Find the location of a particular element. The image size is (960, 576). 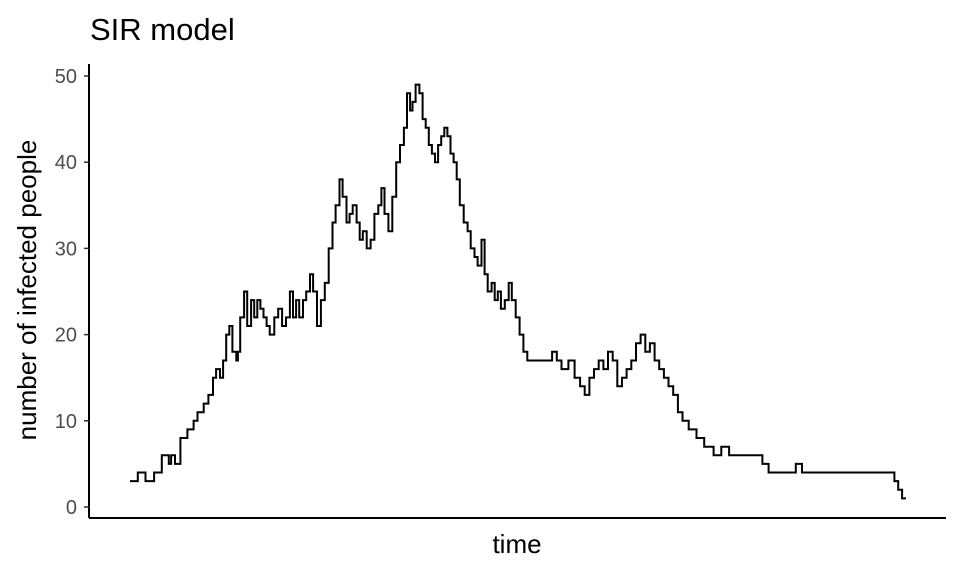

y-tick-label: 30 is located at coordinates (66, 249).